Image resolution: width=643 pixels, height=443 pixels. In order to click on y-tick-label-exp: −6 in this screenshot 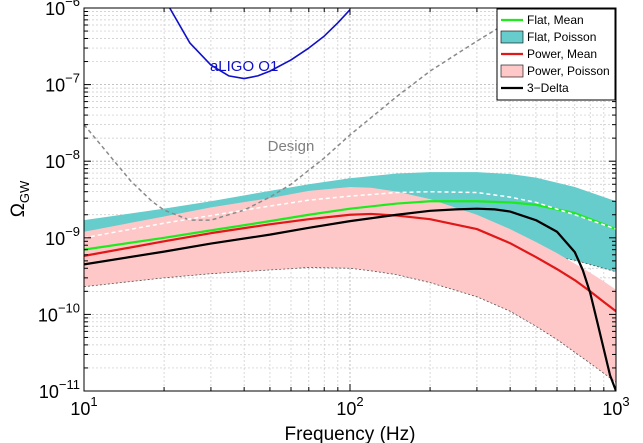, I will do `click(72, 4)`.